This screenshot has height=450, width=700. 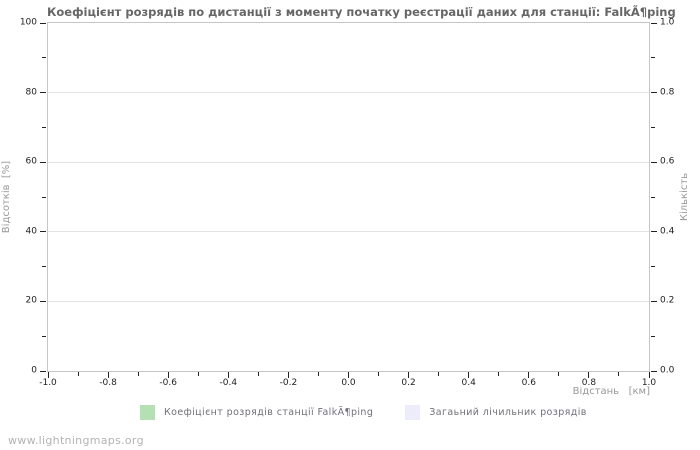 What do you see at coordinates (228, 383) in the screenshot?
I see `x-tick-label: -0.4` at bounding box center [228, 383].